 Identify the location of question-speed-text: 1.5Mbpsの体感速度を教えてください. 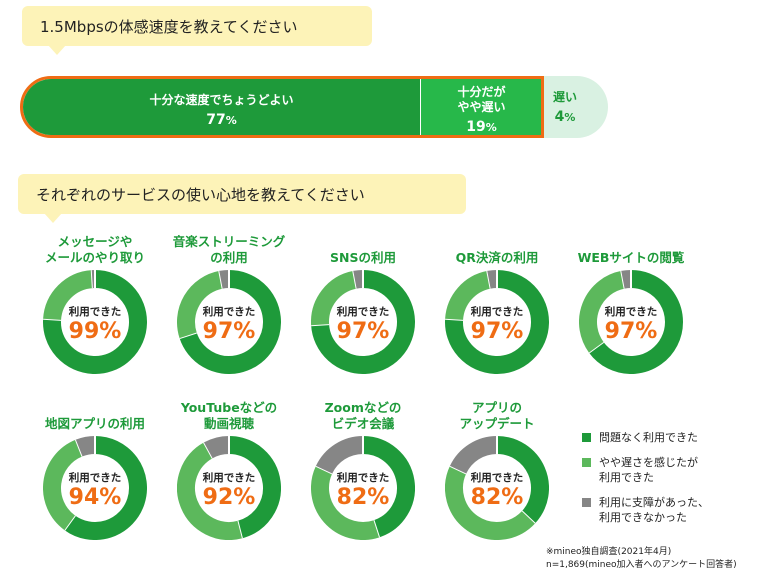
(169, 26).